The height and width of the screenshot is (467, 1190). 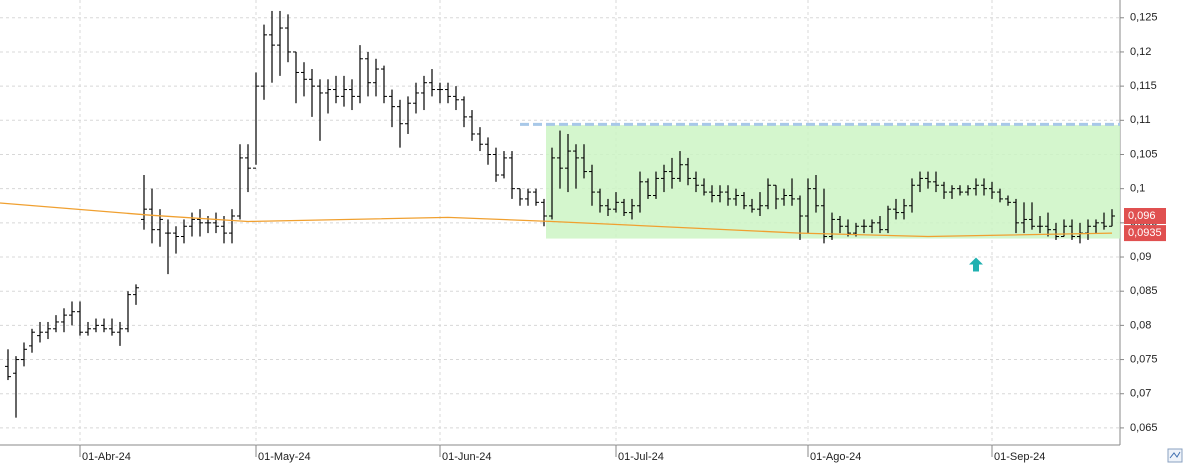 What do you see at coordinates (833, 182) in the screenshot?
I see `range-box` at bounding box center [833, 182].